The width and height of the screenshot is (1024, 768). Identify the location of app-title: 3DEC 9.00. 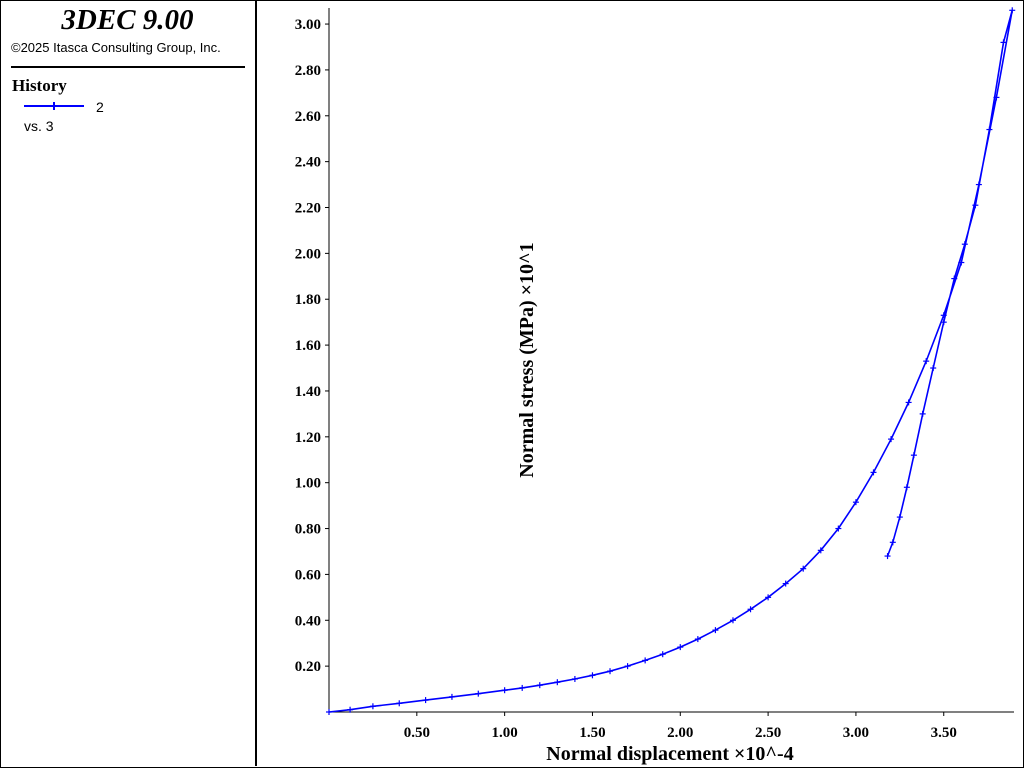
(127, 20).